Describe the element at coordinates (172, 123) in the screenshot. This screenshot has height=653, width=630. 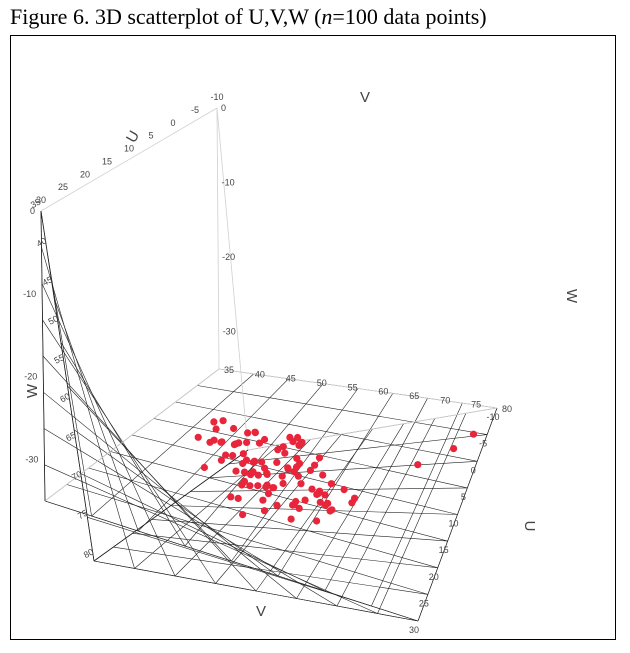
I see `v-tick-label-top: 0` at that location.